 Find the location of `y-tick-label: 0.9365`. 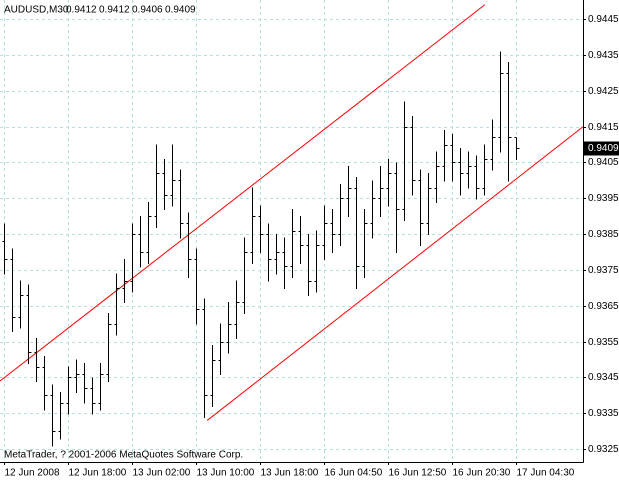

y-tick-label: 0.9365 is located at coordinates (603, 306).